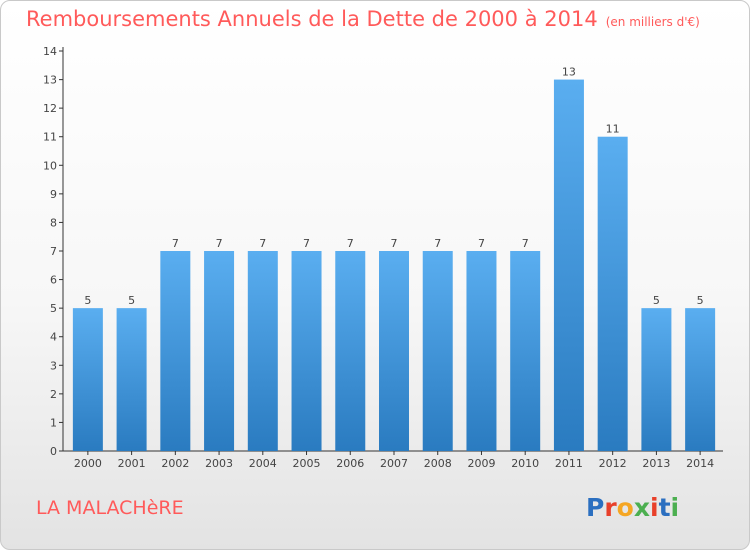  Describe the element at coordinates (656, 379) in the screenshot. I see `bar-2013` at that location.